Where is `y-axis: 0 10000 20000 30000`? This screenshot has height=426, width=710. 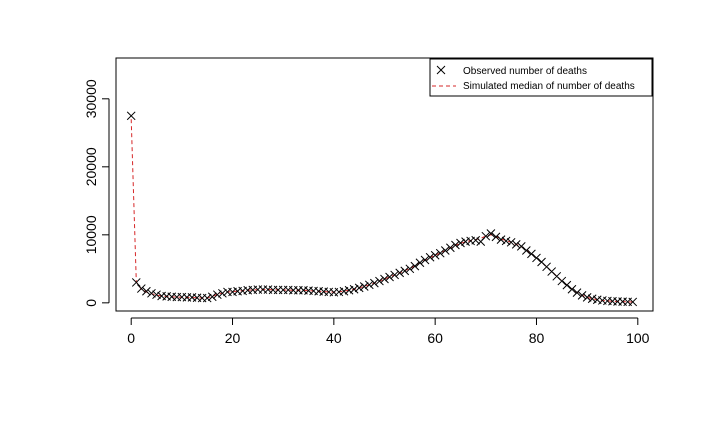 y-axis: 0 10000 20000 30000 is located at coordinates (96, 193).